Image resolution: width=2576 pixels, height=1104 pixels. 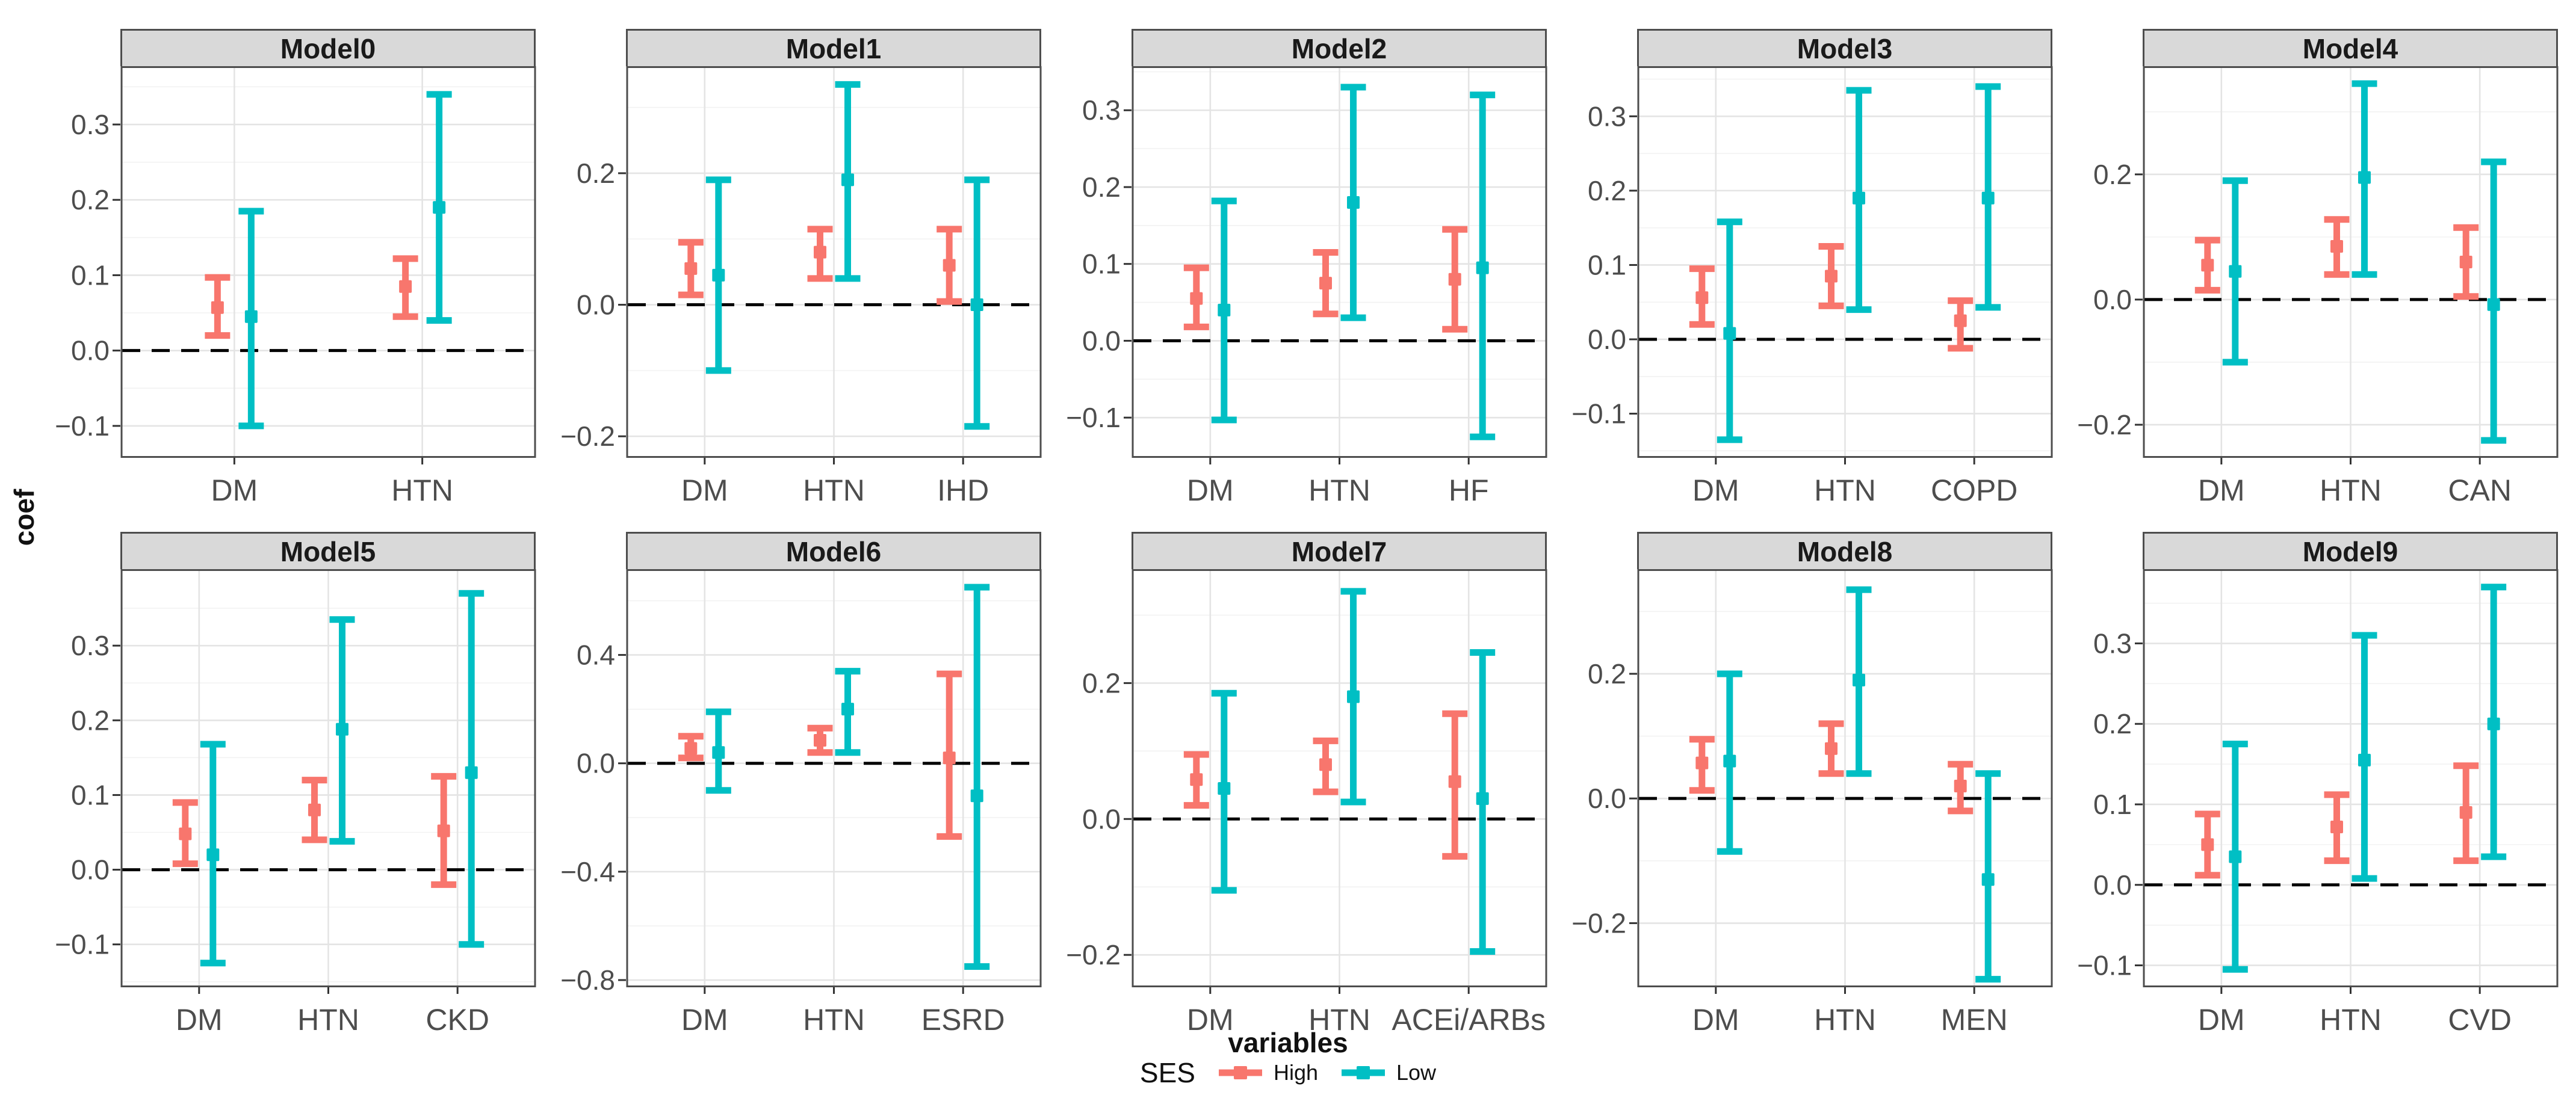 I want to click on errorbar-high-ckd, so click(x=444, y=830).